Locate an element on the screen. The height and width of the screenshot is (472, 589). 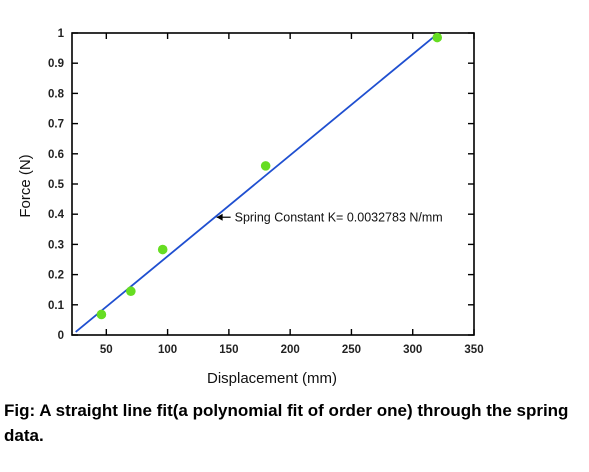
annotation-text: Spring Constant K= 0.0032783 N/mm is located at coordinates (339, 218).